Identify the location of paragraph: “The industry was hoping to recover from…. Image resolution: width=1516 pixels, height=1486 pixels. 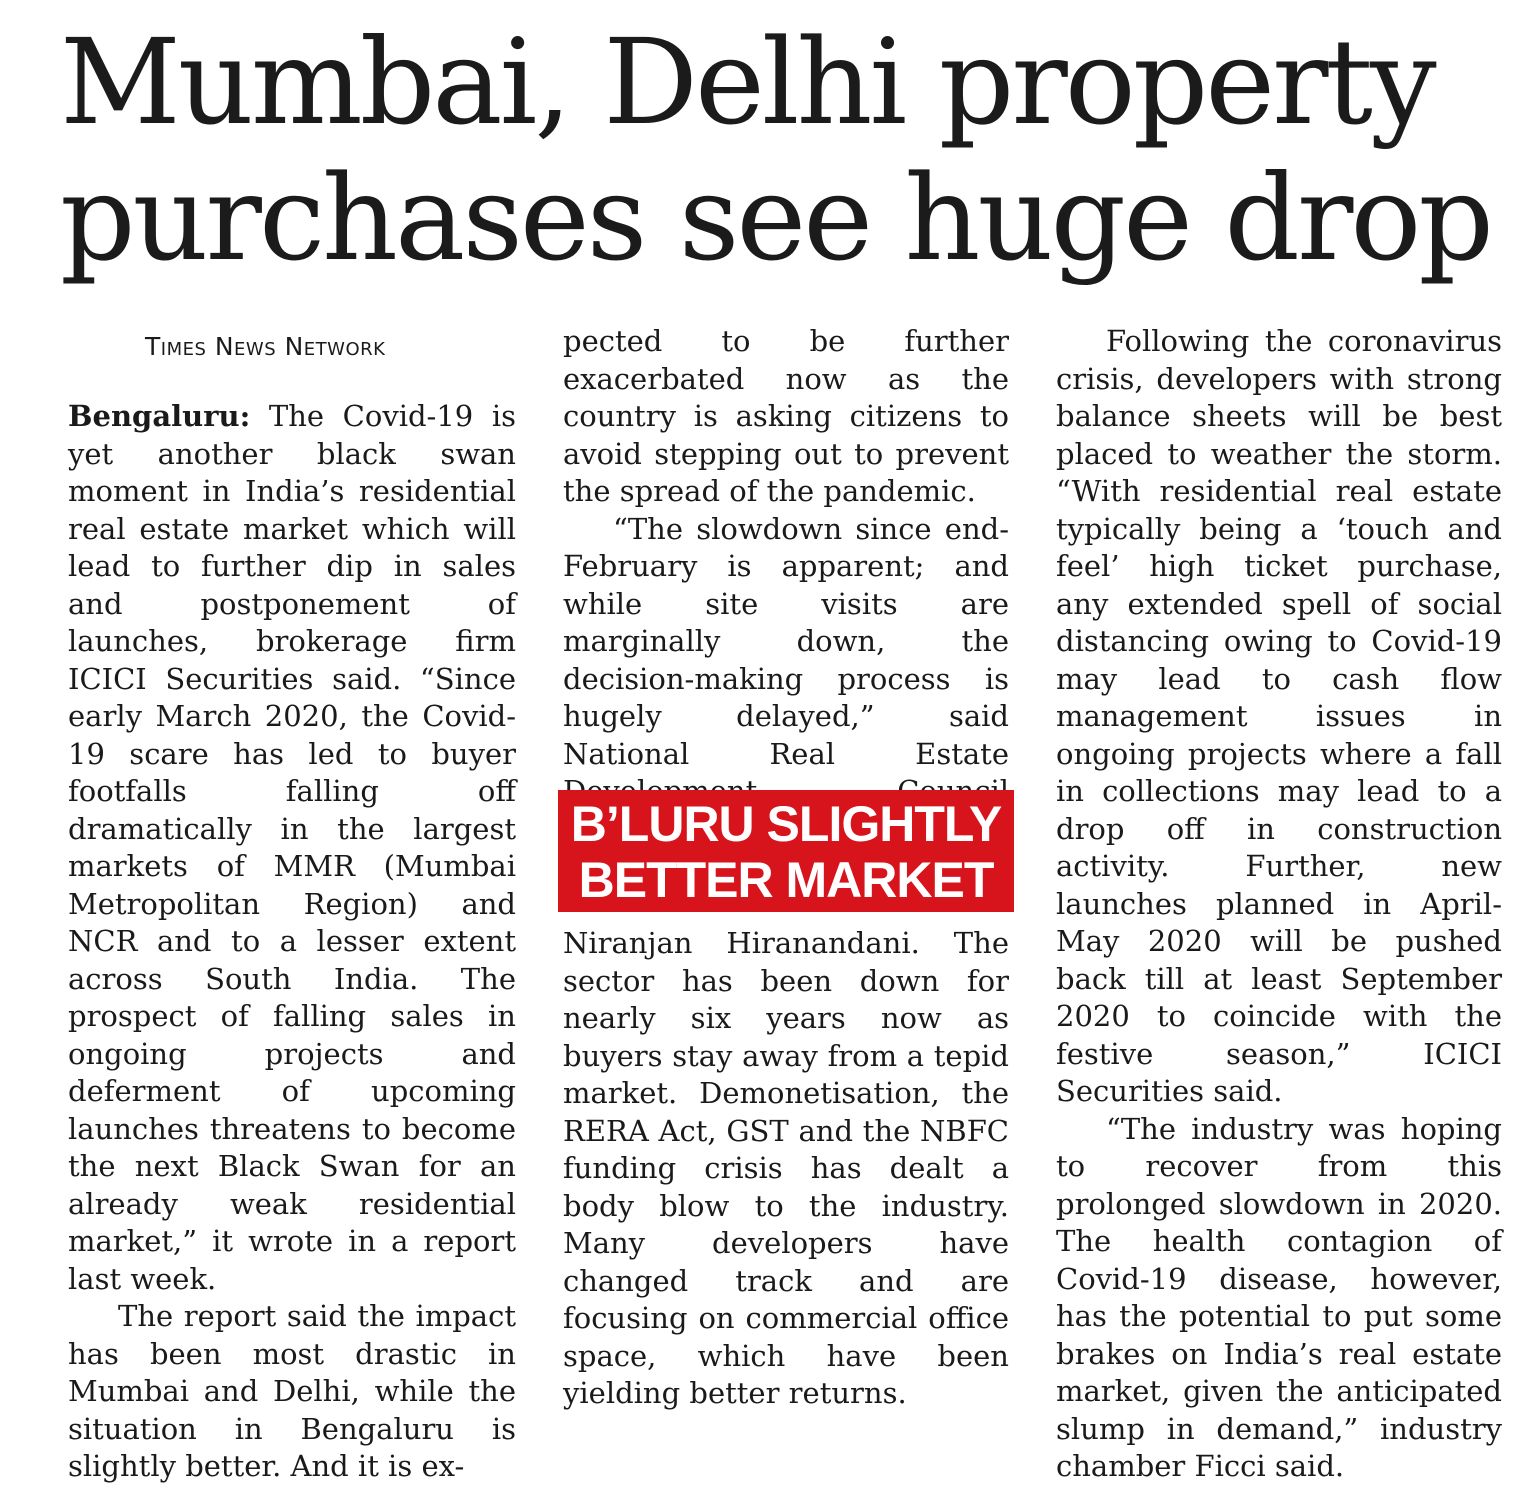
(1279, 1297).